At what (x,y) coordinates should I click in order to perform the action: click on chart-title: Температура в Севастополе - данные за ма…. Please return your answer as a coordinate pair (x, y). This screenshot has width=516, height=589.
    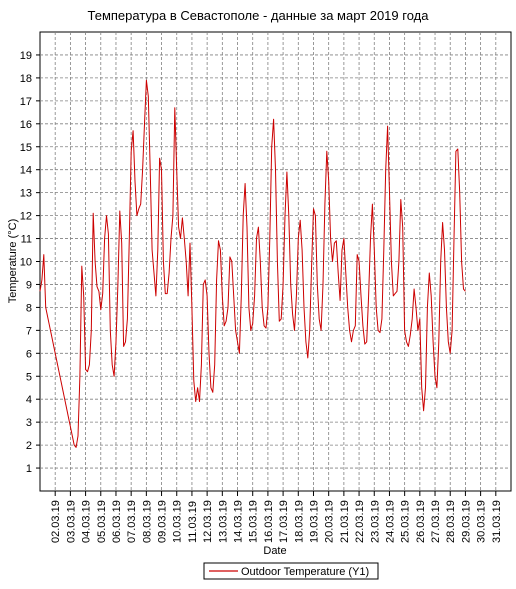
    Looking at the image, I should click on (259, 15).